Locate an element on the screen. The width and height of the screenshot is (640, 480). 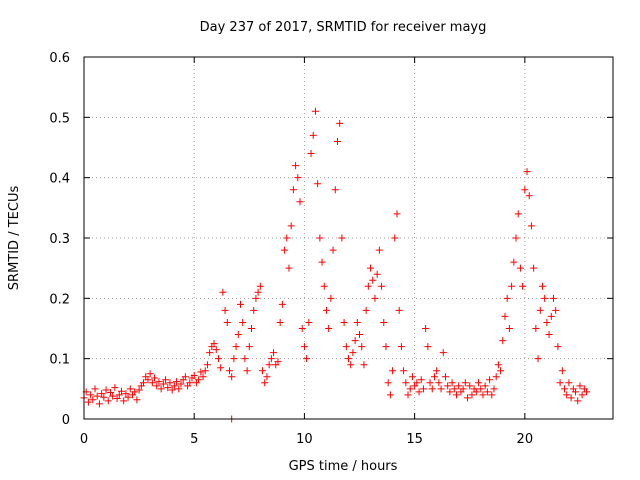
y-axis-label: SRMTID / TECUs is located at coordinates (14, 238).